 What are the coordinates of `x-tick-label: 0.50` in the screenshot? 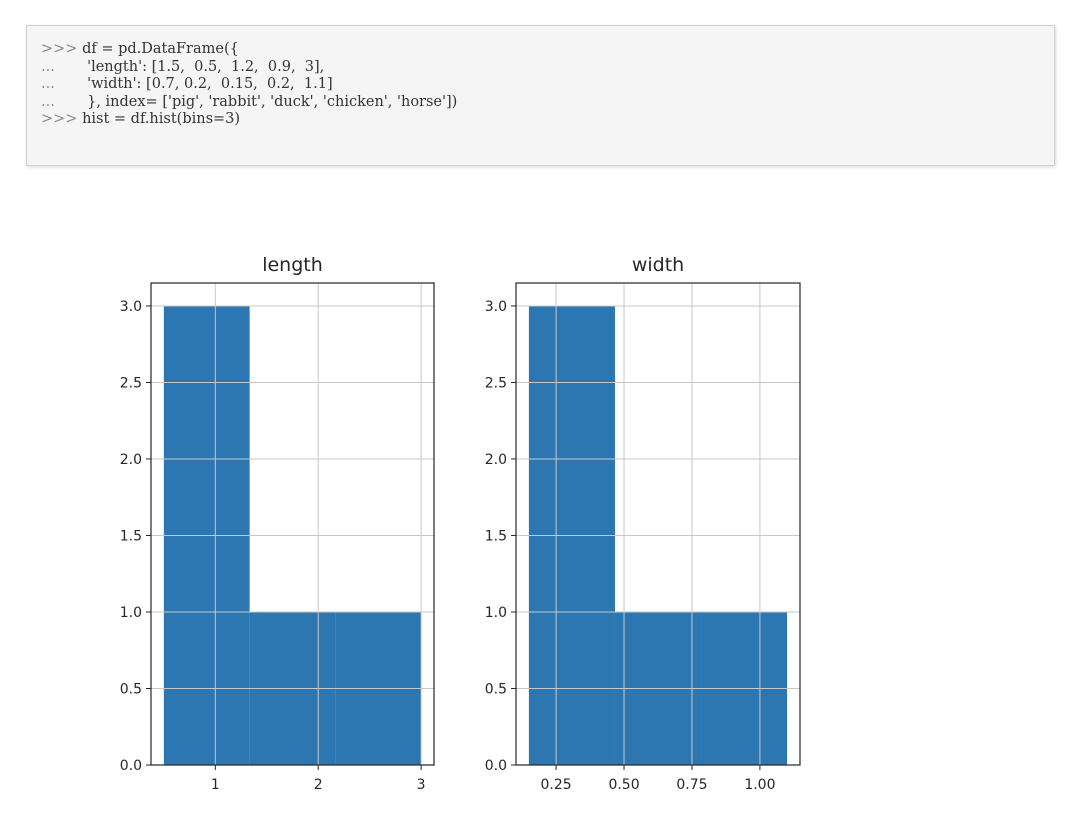 It's located at (623, 785).